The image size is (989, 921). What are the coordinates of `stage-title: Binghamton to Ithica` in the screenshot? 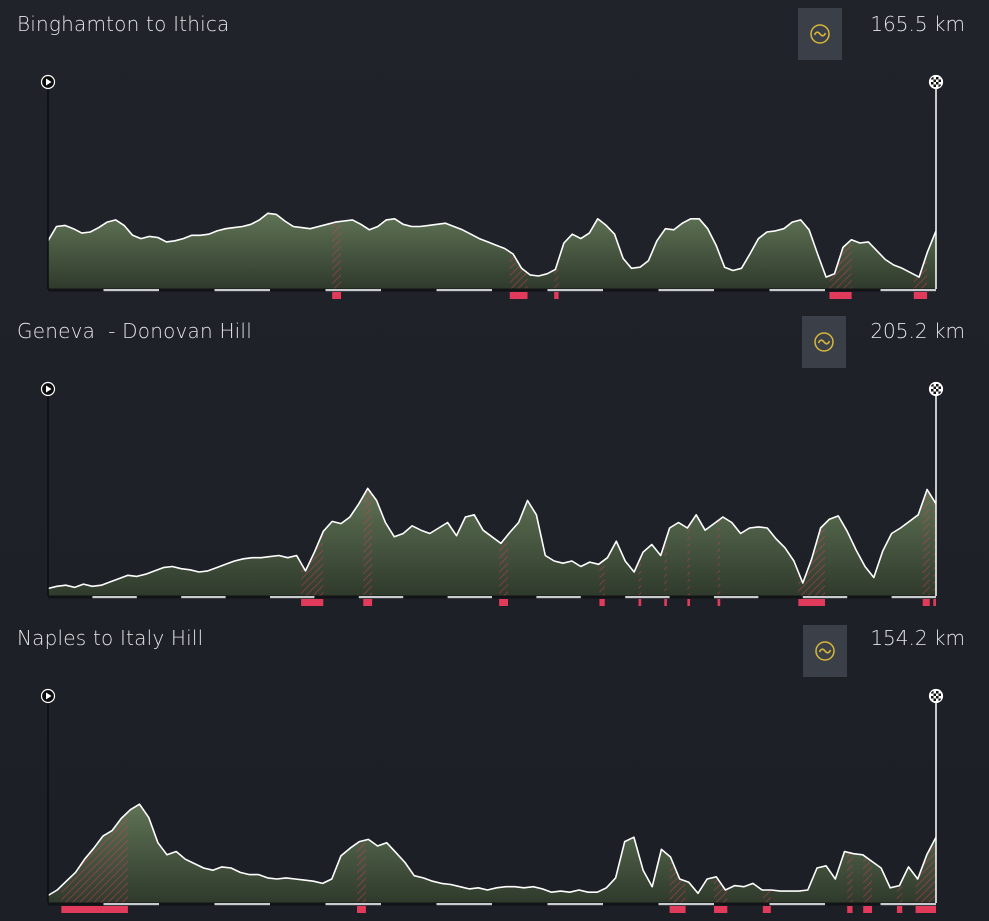 It's located at (123, 24).